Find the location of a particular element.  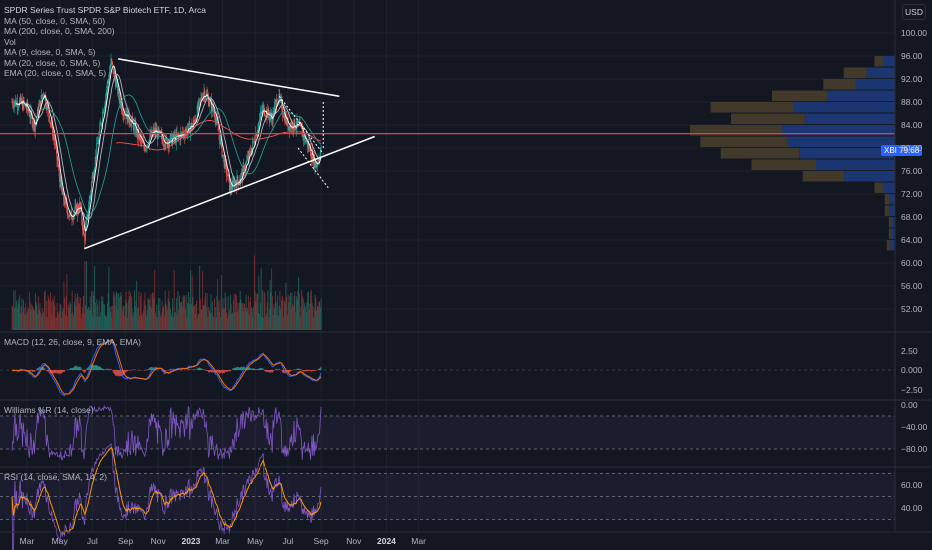

price-tick-label: 76.00 is located at coordinates (912, 171).